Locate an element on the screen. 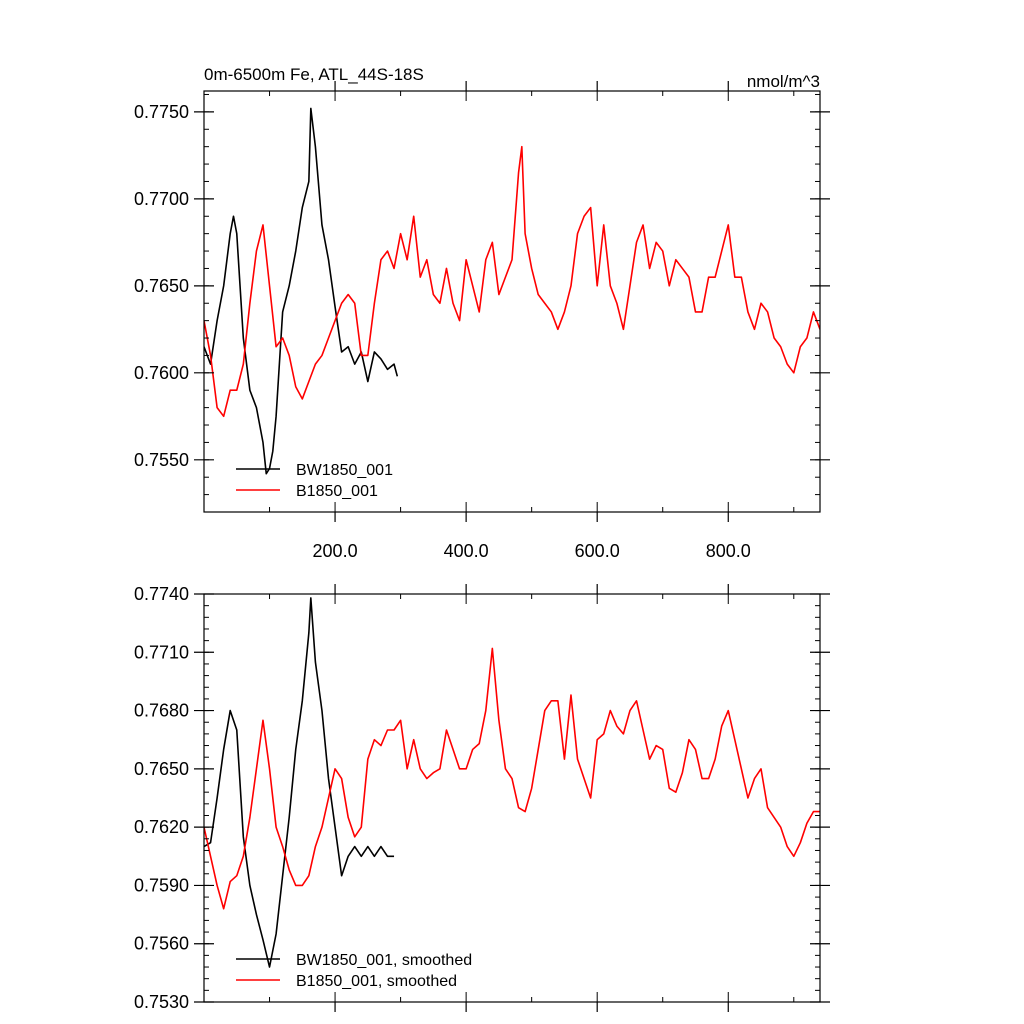 Image resolution: width=1024 pixels, height=1024 pixels. legend-label: BW1850_001, smoothed is located at coordinates (384, 960).